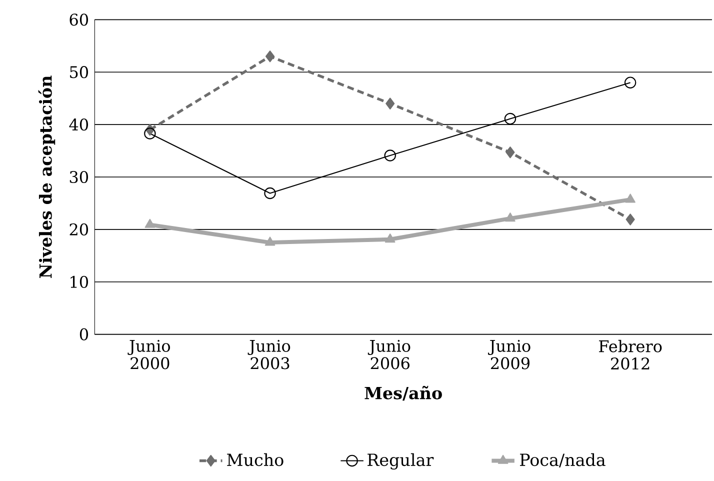 The width and height of the screenshot is (714, 481). I want to click on legend-label: Poca/nada, so click(563, 460).